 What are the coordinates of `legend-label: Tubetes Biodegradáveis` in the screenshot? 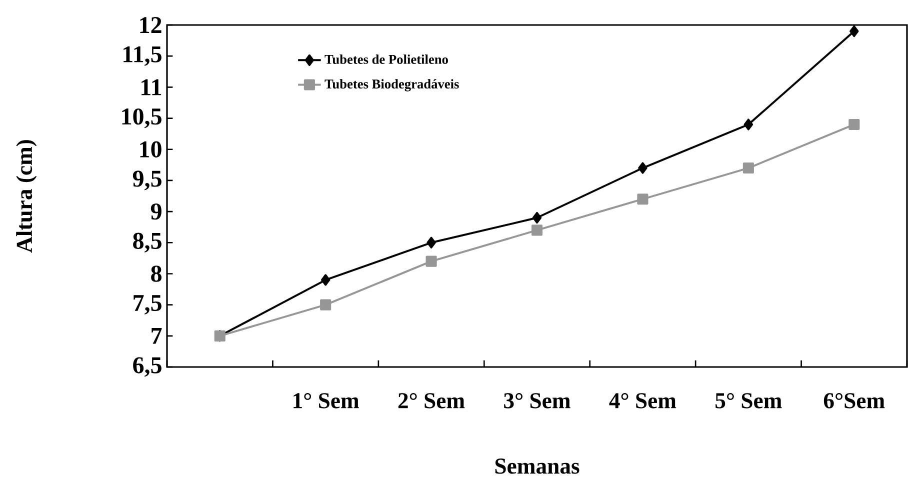 It's located at (391, 85).